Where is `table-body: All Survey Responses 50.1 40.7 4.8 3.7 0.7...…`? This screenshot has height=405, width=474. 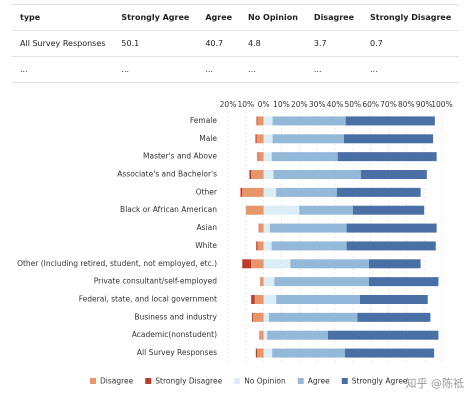
table-body: All Survey Responses 50.1 40.7 4.8 3.7 0.7...… is located at coordinates (236, 56).